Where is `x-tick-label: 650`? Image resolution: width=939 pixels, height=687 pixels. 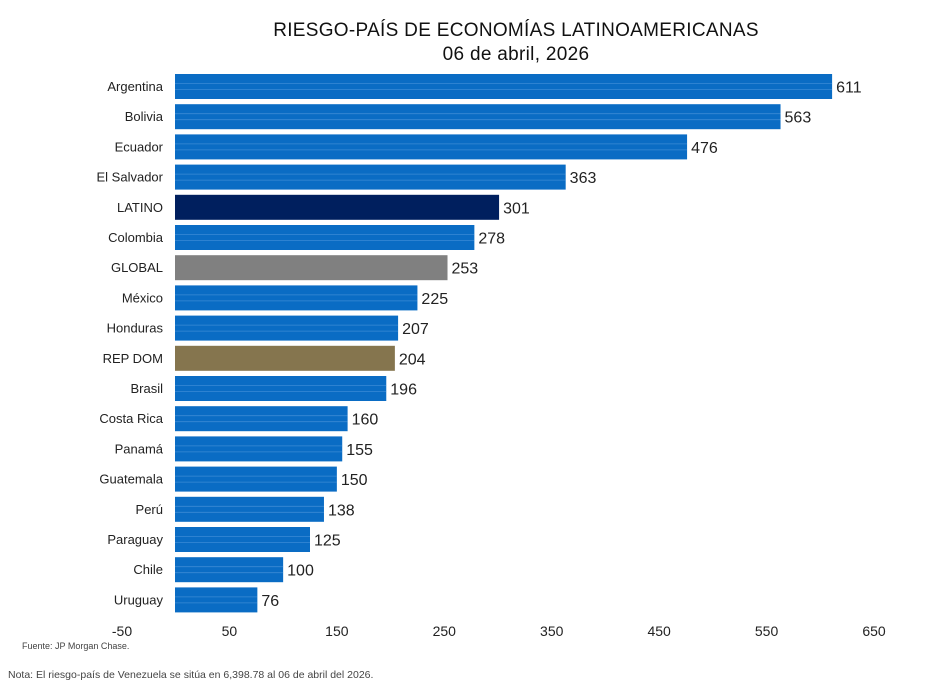 x-tick-label: 650 is located at coordinates (874, 631).